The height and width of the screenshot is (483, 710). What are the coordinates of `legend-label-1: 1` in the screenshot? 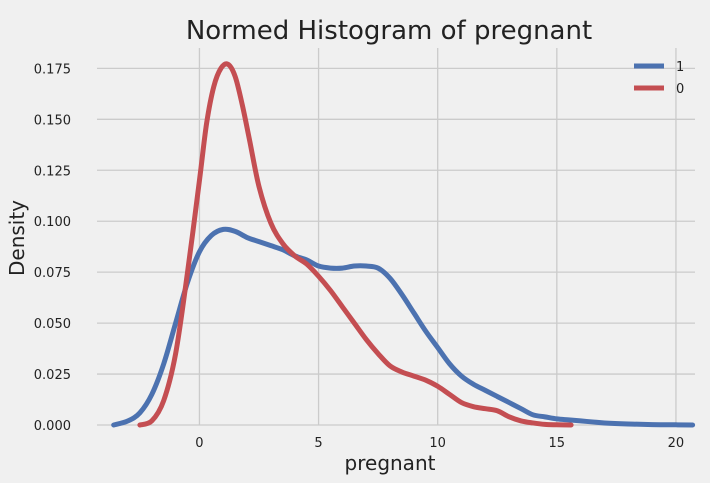 It's located at (680, 67).